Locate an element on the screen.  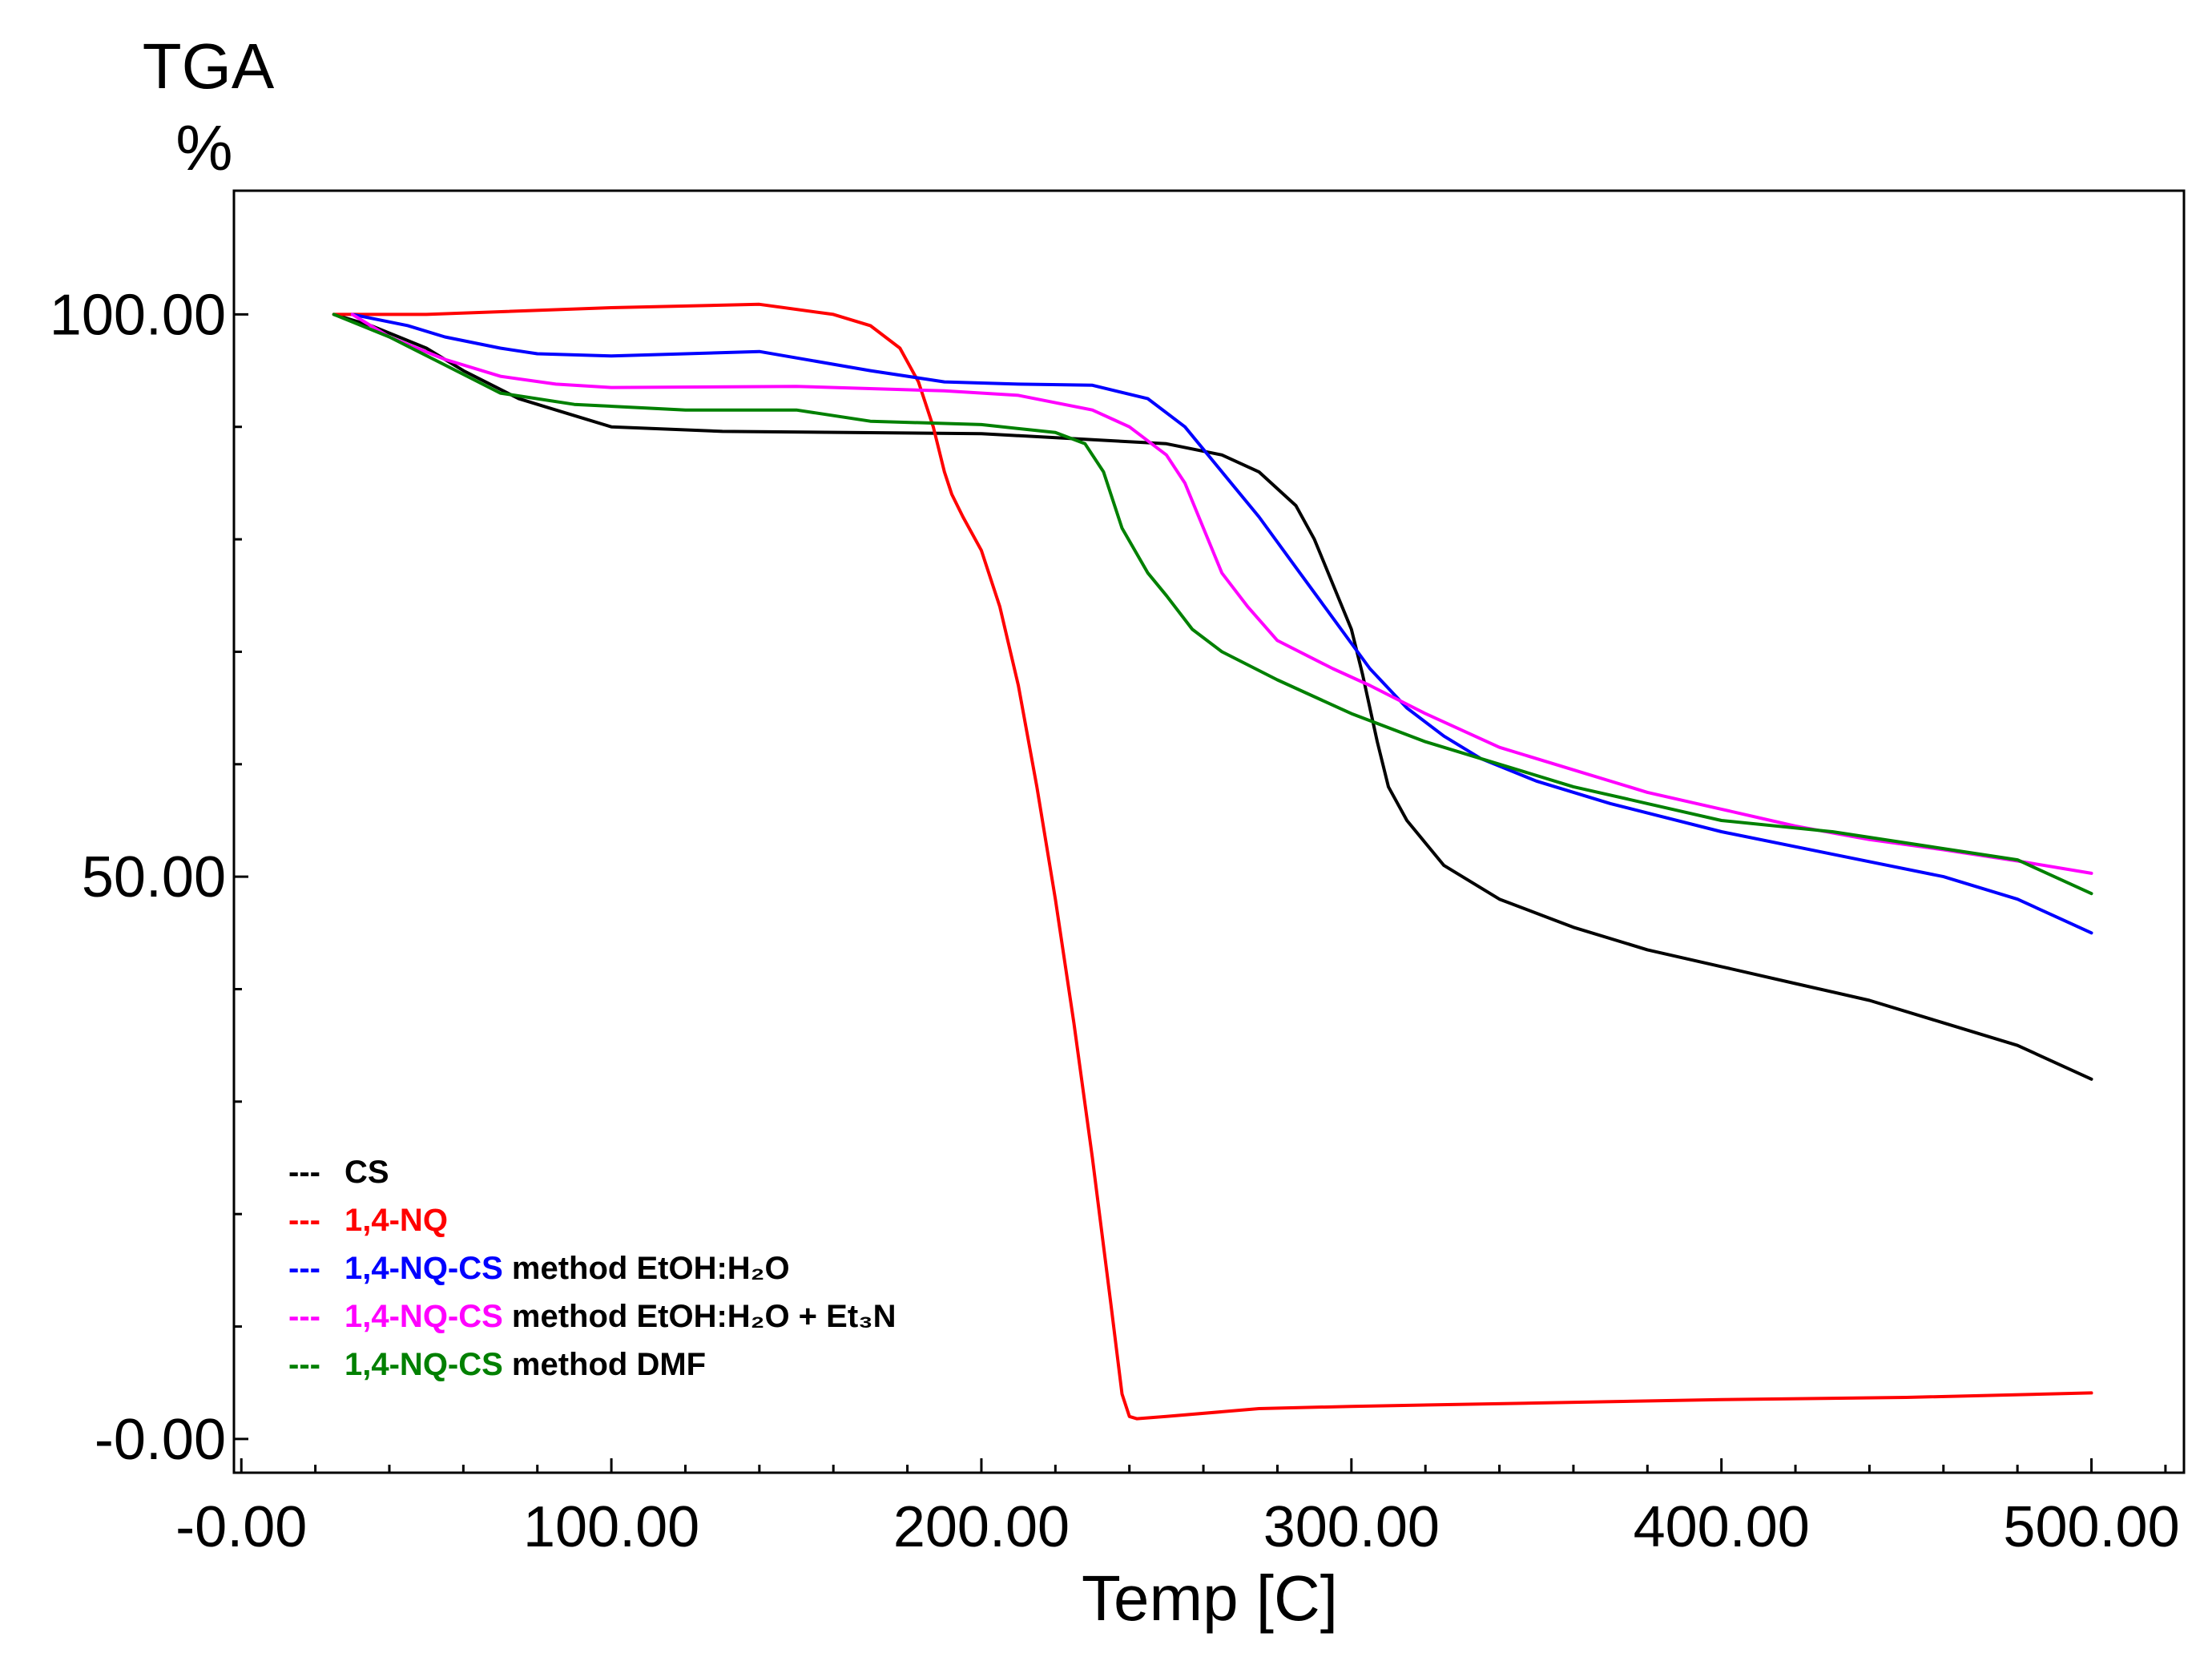
x-axis-ticks: -0.00 100.00 200.00 300.00 400.00 500.00 is located at coordinates (1177, 1508).